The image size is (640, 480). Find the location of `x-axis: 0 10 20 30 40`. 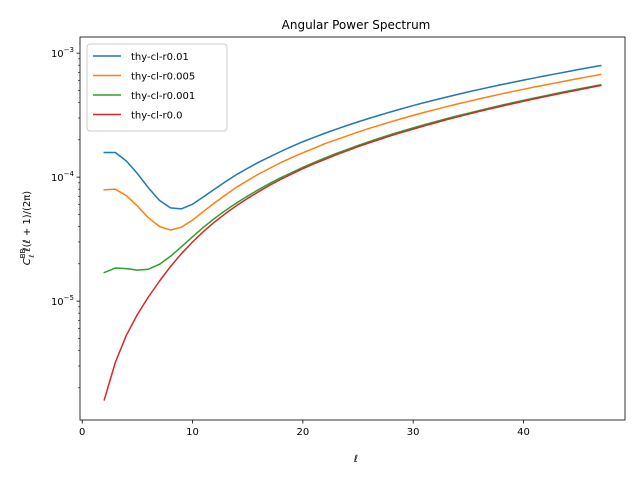

x-axis: 0 10 20 30 40 is located at coordinates (304, 429).